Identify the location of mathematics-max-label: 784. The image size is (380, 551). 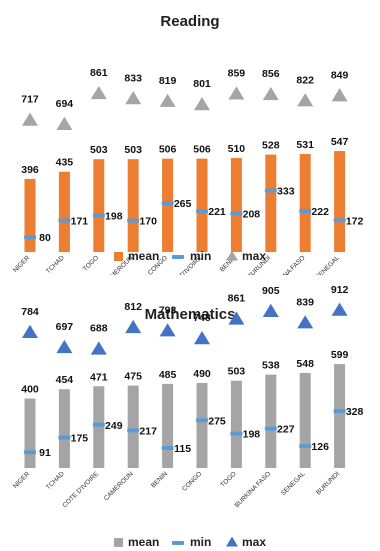
(30, 312).